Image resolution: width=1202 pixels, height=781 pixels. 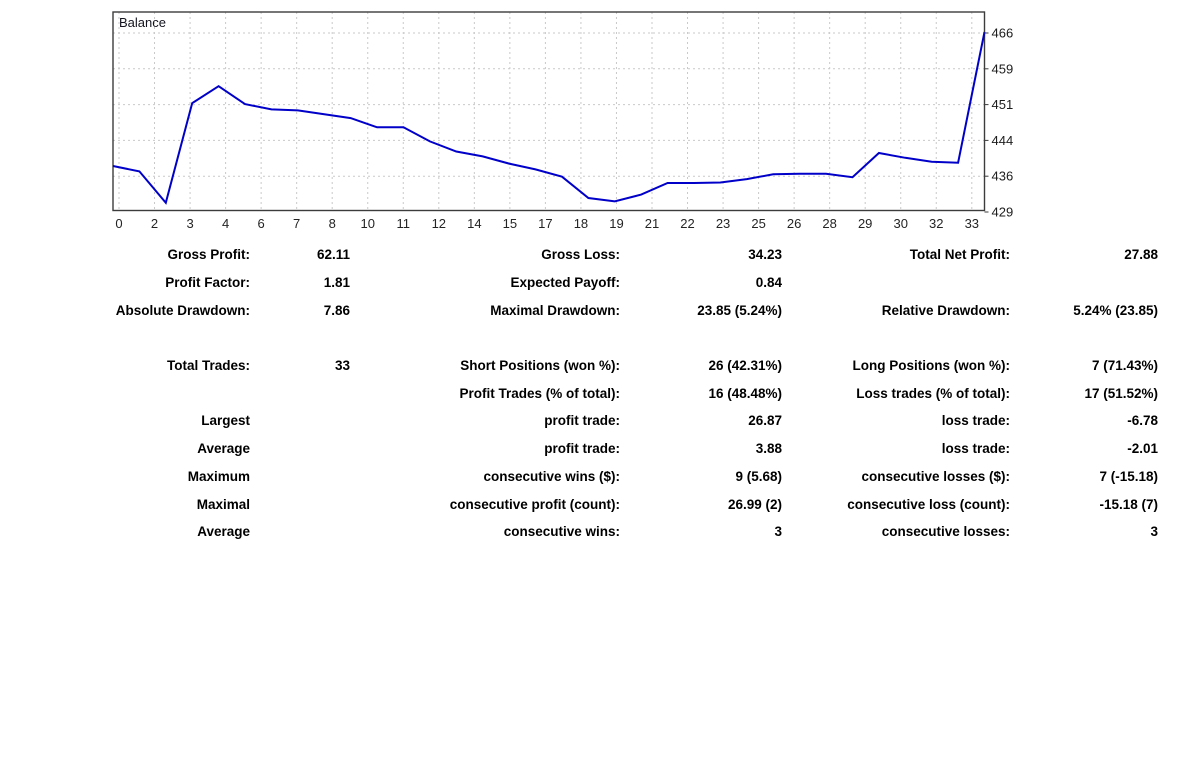 I want to click on x-axis-label: 11, so click(x=404, y=223).